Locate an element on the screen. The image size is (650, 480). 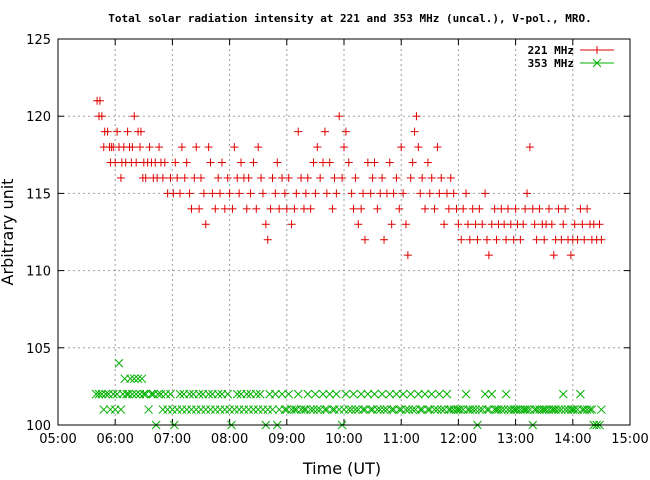
legend-item: 353 MHz is located at coordinates (571, 63).